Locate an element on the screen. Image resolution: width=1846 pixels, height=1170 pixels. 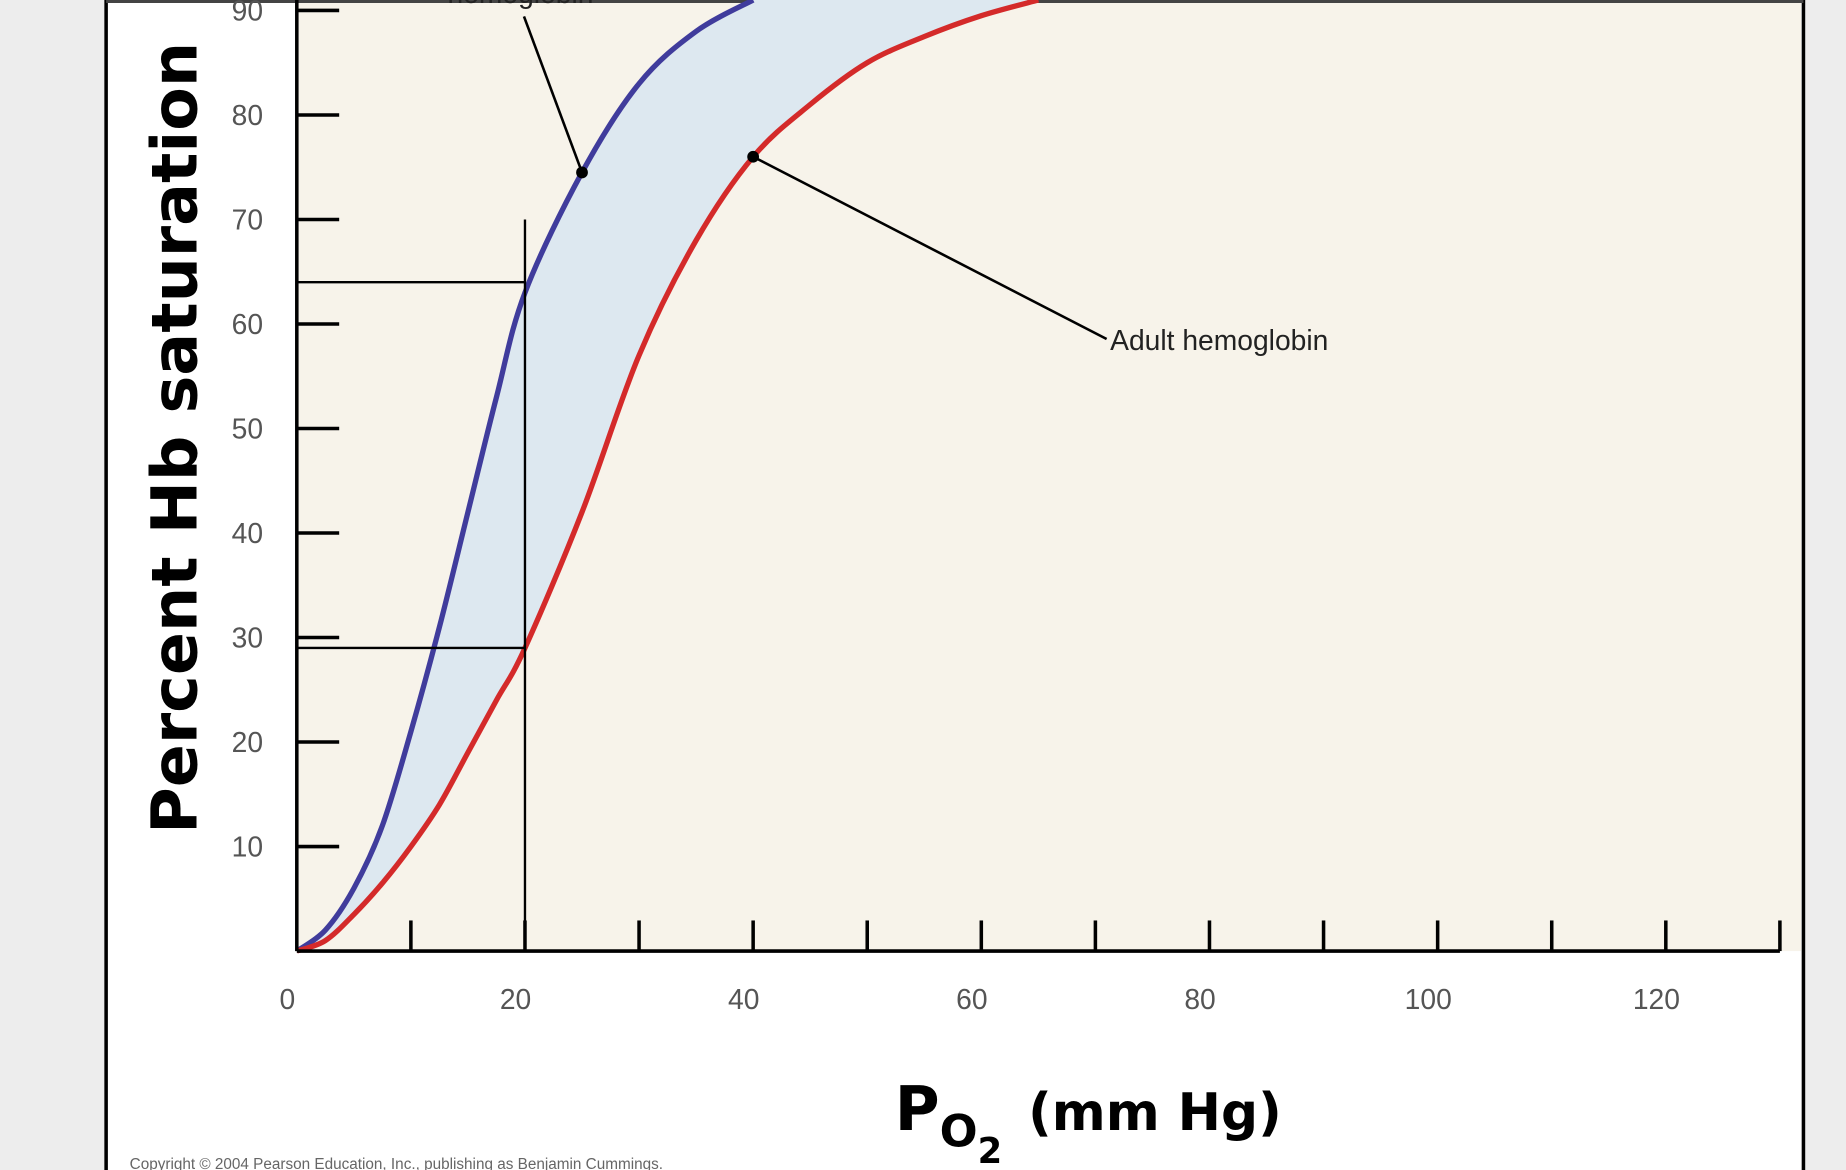
x-tick-label: 100 is located at coordinates (1428, 999).